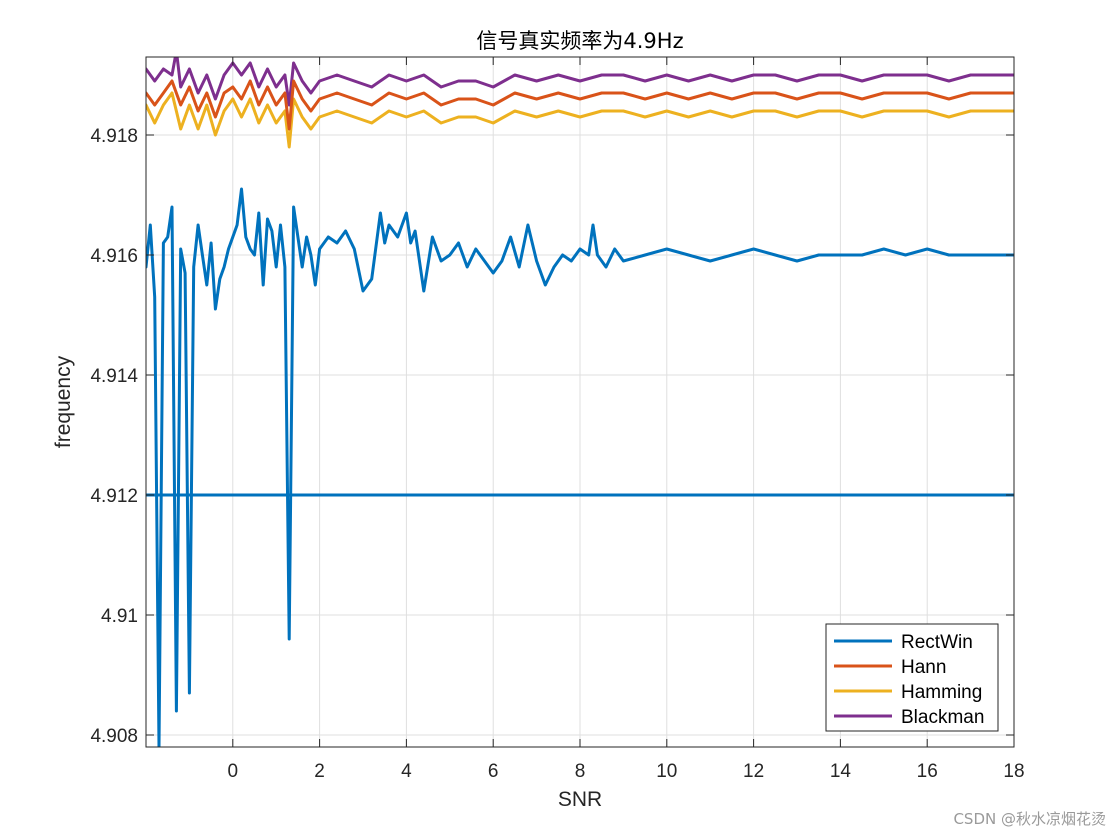 This screenshot has height=840, width=1120. What do you see at coordinates (1013, 771) in the screenshot?
I see `x-tick-label: 18` at bounding box center [1013, 771].